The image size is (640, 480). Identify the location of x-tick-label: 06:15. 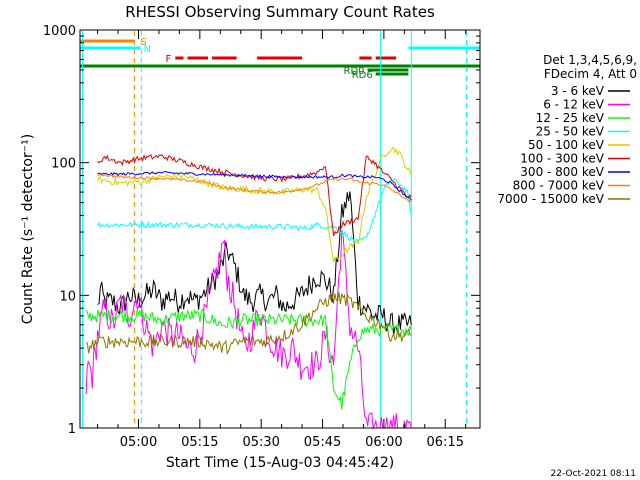
(445, 442).